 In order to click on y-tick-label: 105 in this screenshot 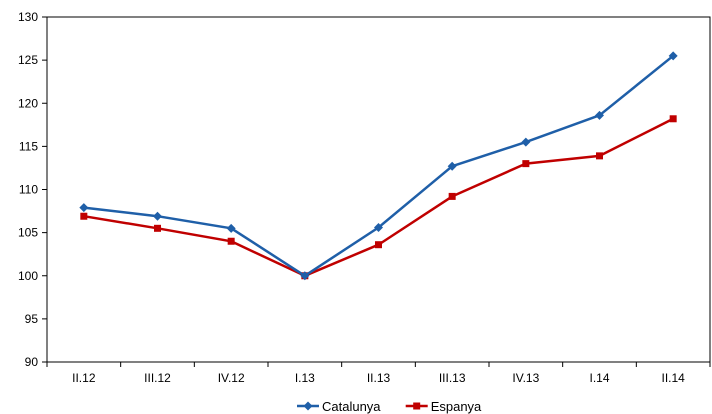, I will do `click(28, 233)`.